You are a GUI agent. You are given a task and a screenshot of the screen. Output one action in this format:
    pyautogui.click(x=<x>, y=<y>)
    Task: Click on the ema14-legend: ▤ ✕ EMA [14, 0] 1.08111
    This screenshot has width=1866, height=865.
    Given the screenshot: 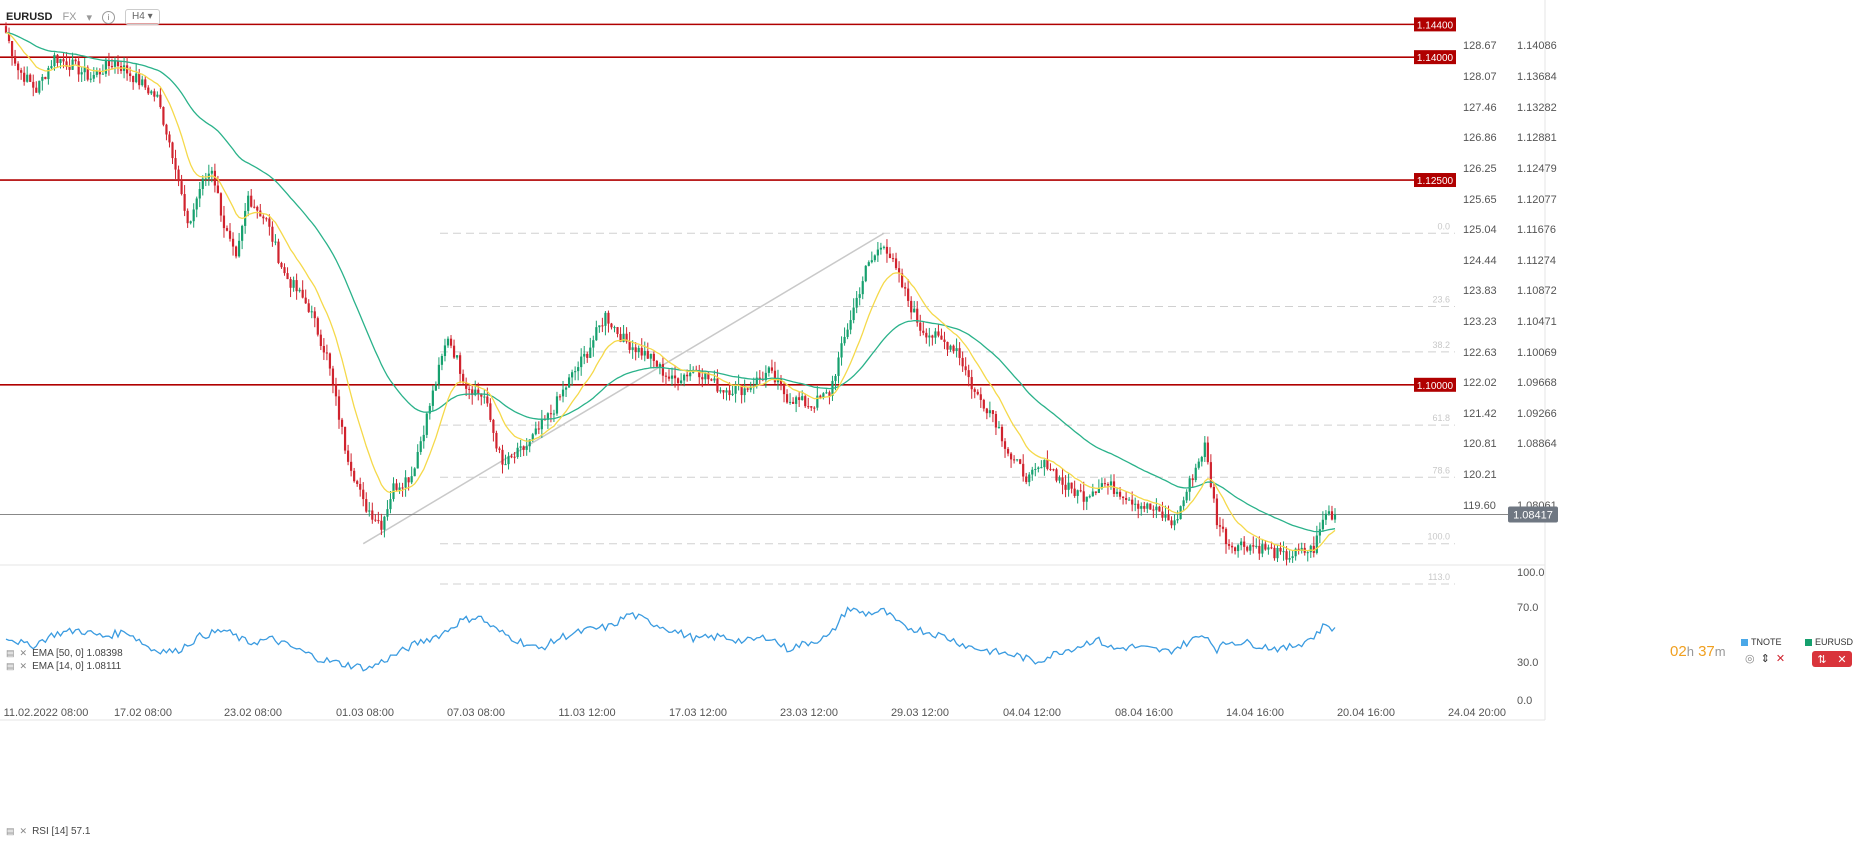 What is the action you would take?
    pyautogui.click(x=63, y=666)
    